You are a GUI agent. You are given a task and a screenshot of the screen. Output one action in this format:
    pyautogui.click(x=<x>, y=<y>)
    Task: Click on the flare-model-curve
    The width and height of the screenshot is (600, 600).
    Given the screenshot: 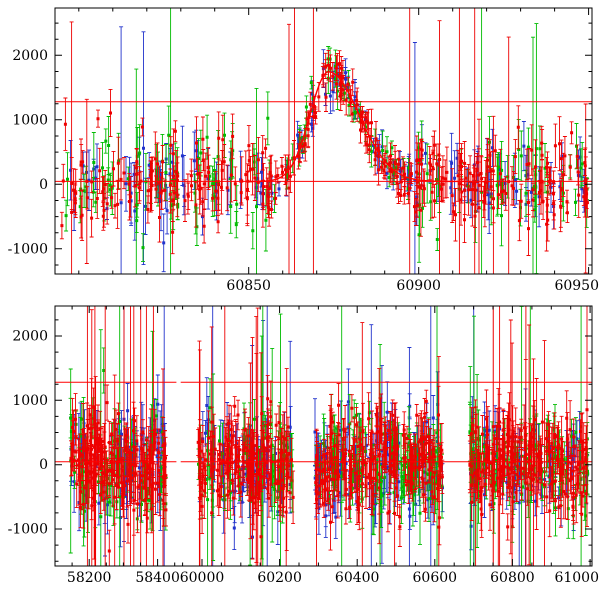 What is the action you would take?
    pyautogui.click(x=359, y=127)
    